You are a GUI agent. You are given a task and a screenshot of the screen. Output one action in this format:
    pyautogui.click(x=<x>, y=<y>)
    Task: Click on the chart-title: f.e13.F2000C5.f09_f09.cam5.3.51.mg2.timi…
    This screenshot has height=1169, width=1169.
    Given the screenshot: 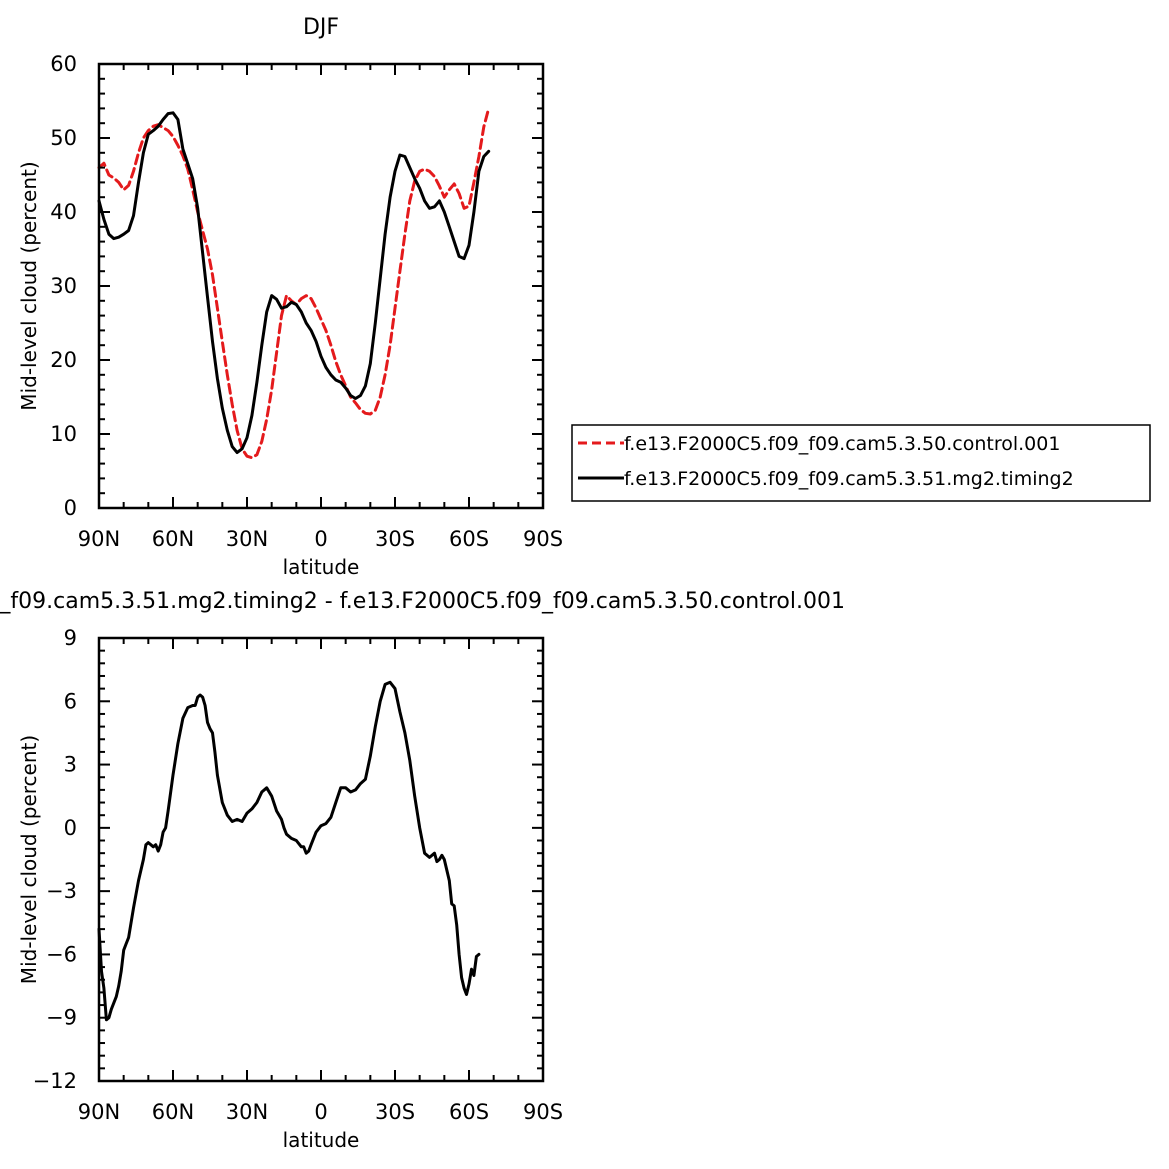 What is the action you would take?
    pyautogui.click(x=422, y=601)
    